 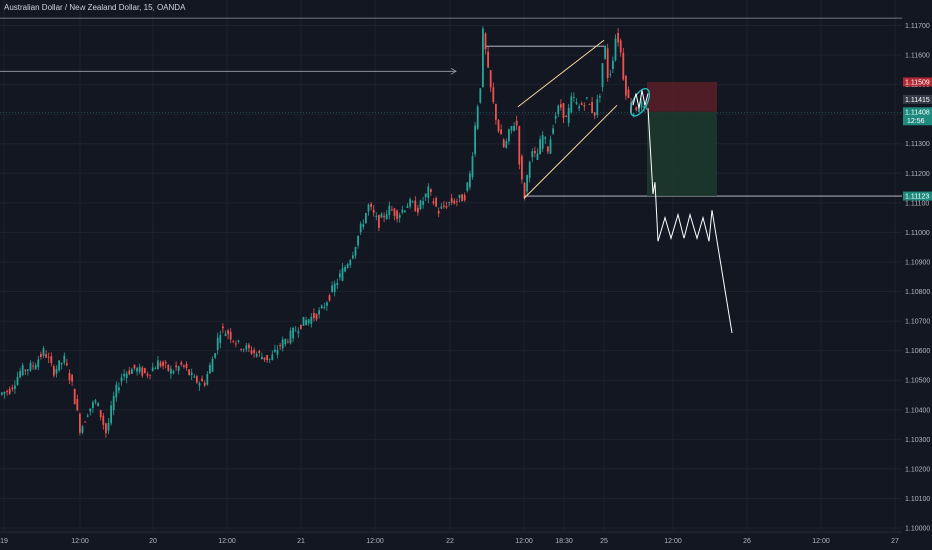 What do you see at coordinates (604, 541) in the screenshot?
I see `x-tick-label: 25` at bounding box center [604, 541].